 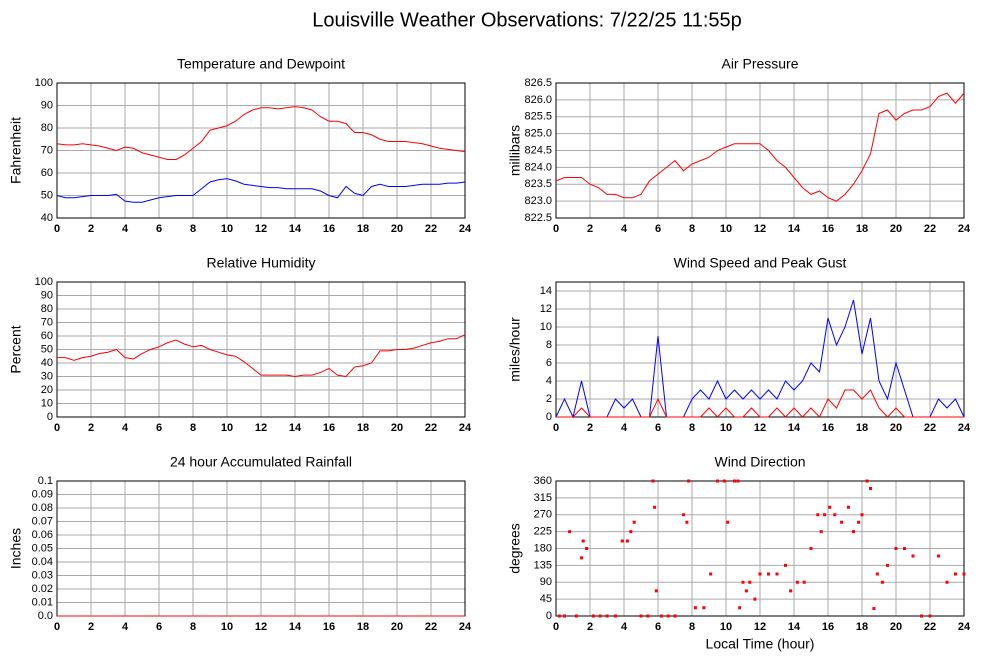 What do you see at coordinates (543, 532) in the screenshot?
I see `y-tick-label: 225` at bounding box center [543, 532].